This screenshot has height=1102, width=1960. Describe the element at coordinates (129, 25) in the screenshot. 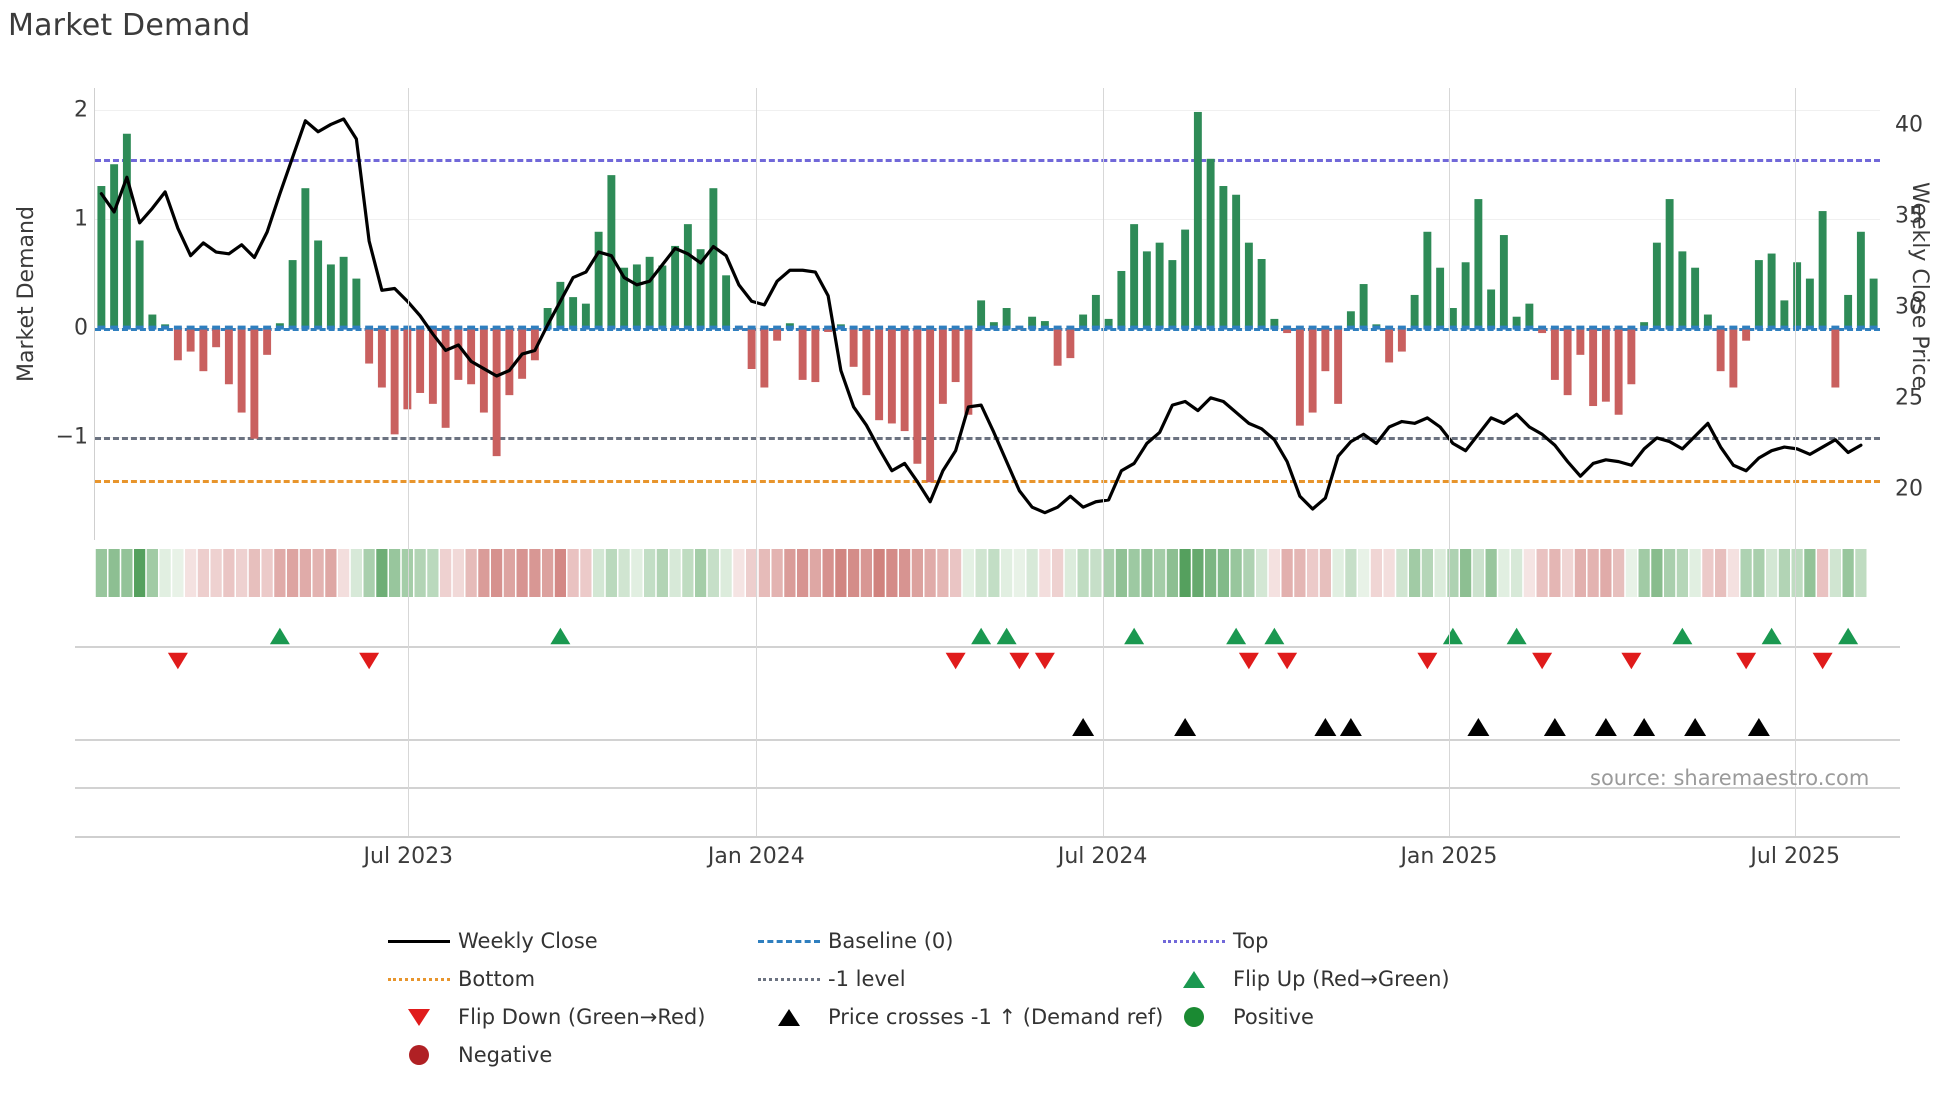

I see `chart-title: Market Demand` at that location.